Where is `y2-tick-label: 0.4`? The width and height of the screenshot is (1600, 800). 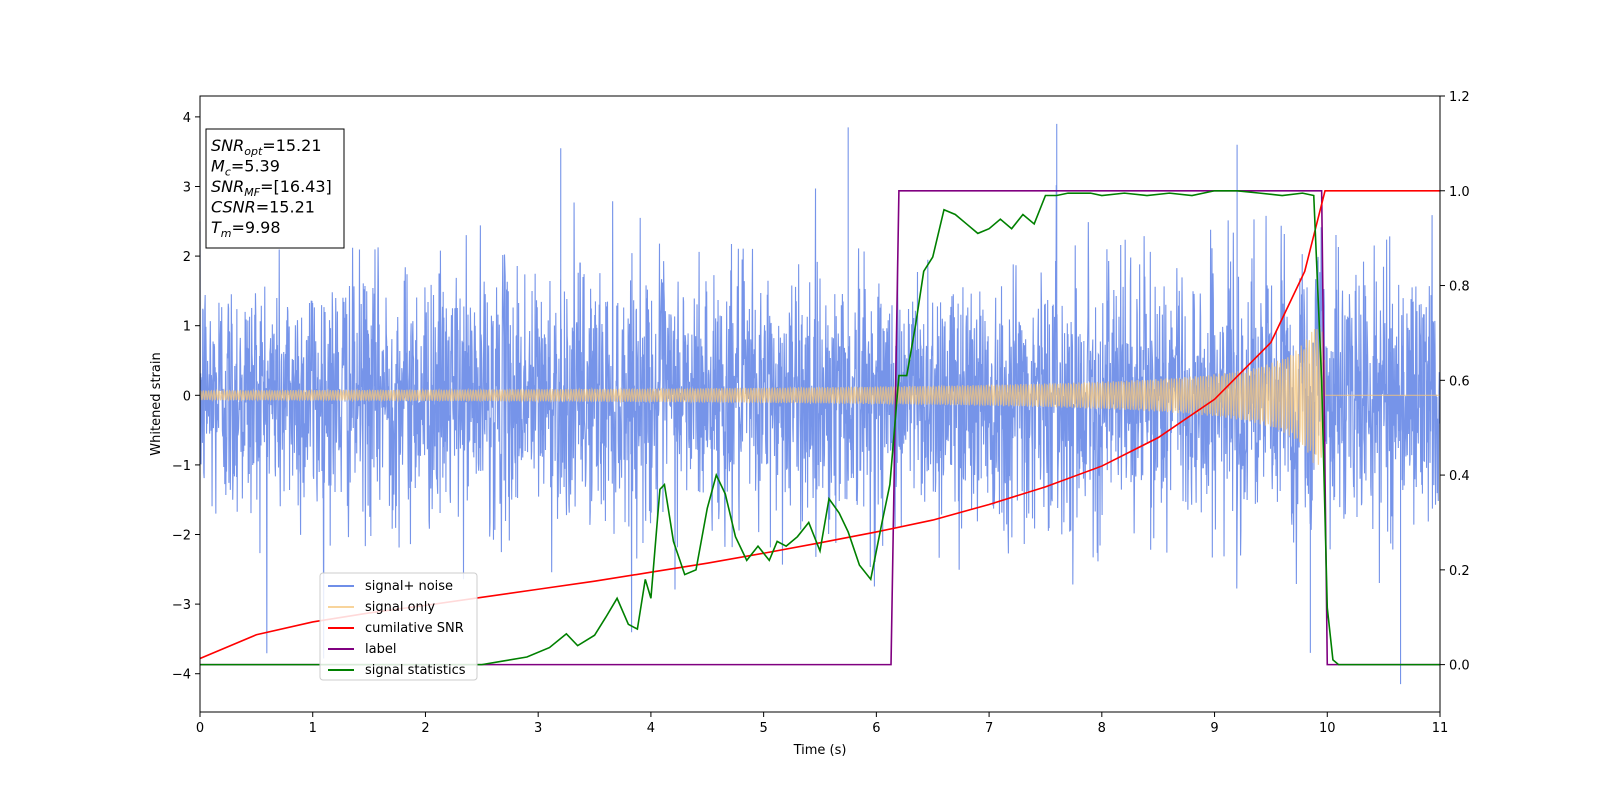
y2-tick-label: 0.4 is located at coordinates (1459, 476).